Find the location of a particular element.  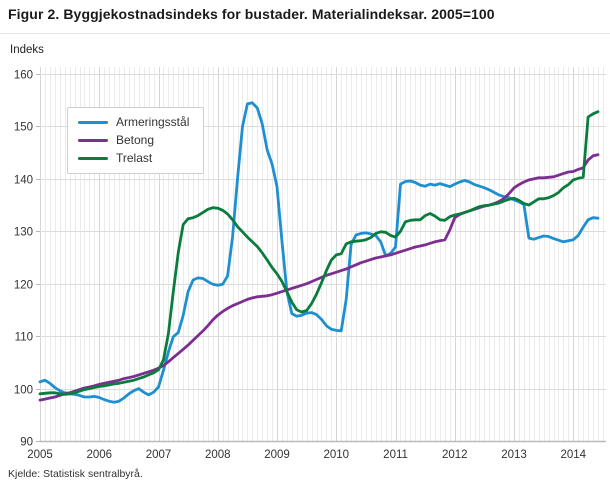

x-tick-label: 2005 is located at coordinates (40, 455).